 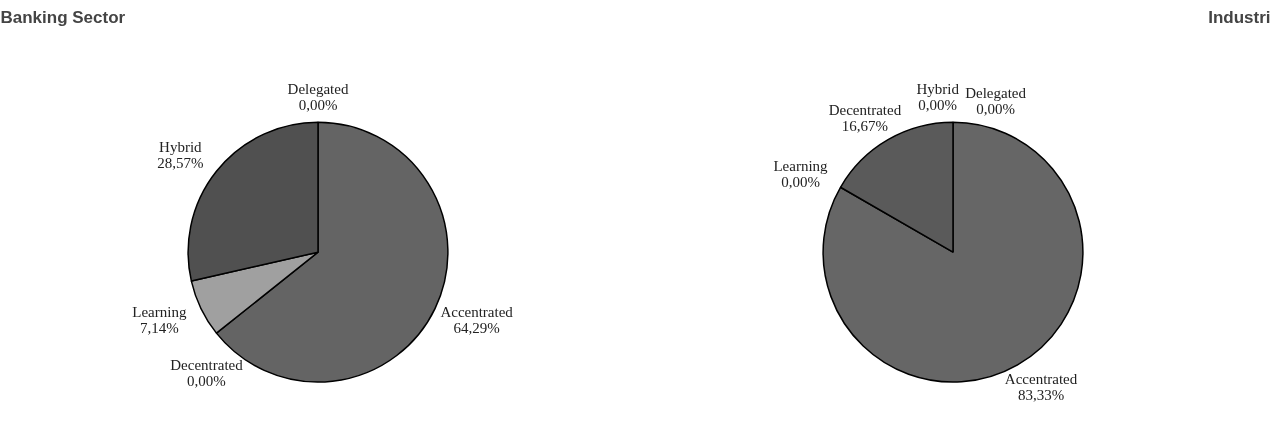 I want to click on data-label: 7,14%, so click(x=159, y=327).